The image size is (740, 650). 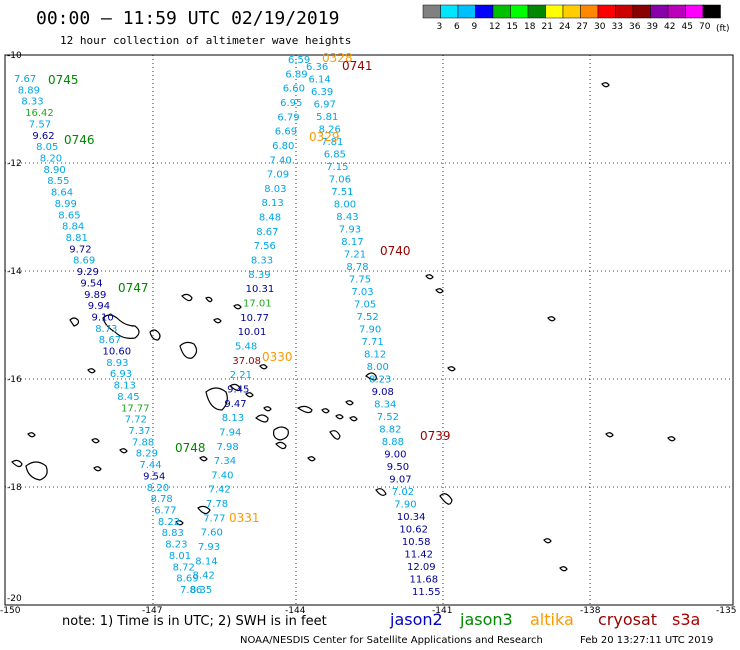 What do you see at coordinates (133, 288) in the screenshot?
I see `time-label: 0747` at bounding box center [133, 288].